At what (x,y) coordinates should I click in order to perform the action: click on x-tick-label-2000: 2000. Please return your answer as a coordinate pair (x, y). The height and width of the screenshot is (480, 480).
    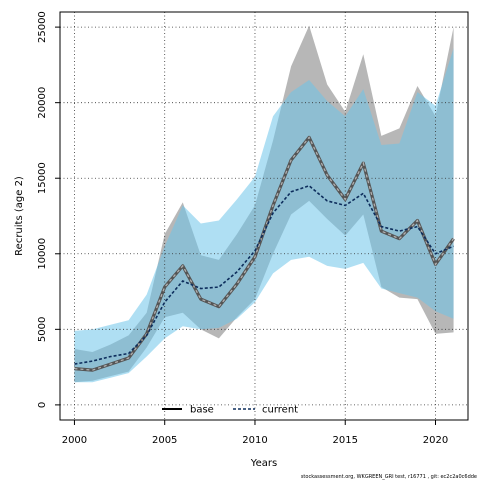
    Looking at the image, I should click on (74, 440).